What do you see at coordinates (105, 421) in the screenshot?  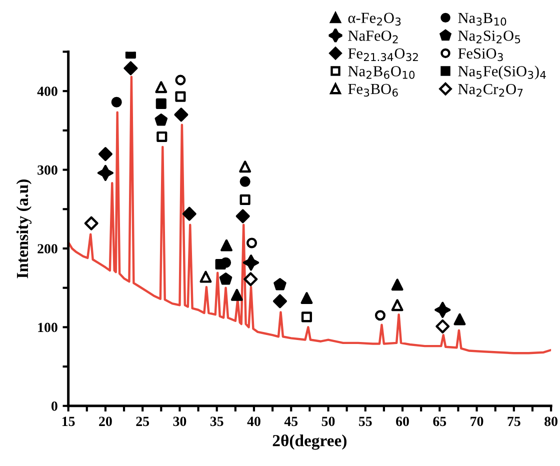 I see `x-tick-label: 20` at bounding box center [105, 421].